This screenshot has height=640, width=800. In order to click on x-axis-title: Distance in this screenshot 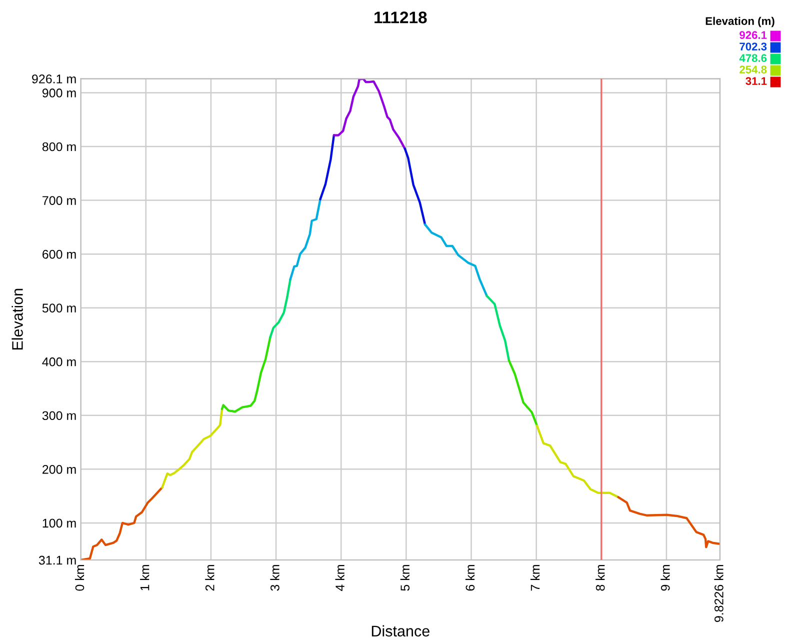, I will do `click(401, 631)`.